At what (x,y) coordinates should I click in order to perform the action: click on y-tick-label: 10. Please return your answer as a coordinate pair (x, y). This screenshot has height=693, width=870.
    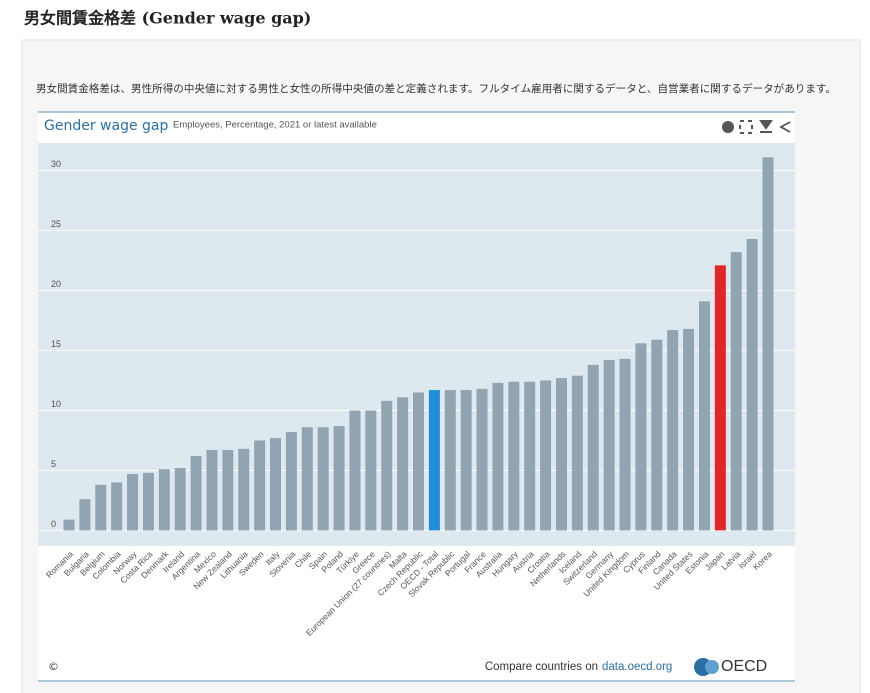
    Looking at the image, I should click on (56, 404).